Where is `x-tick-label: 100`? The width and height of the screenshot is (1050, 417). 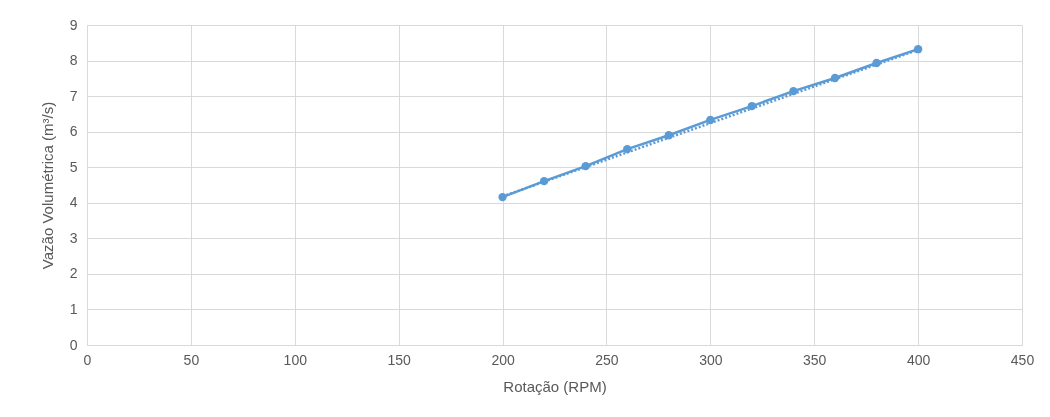 x-tick-label: 100 is located at coordinates (295, 359).